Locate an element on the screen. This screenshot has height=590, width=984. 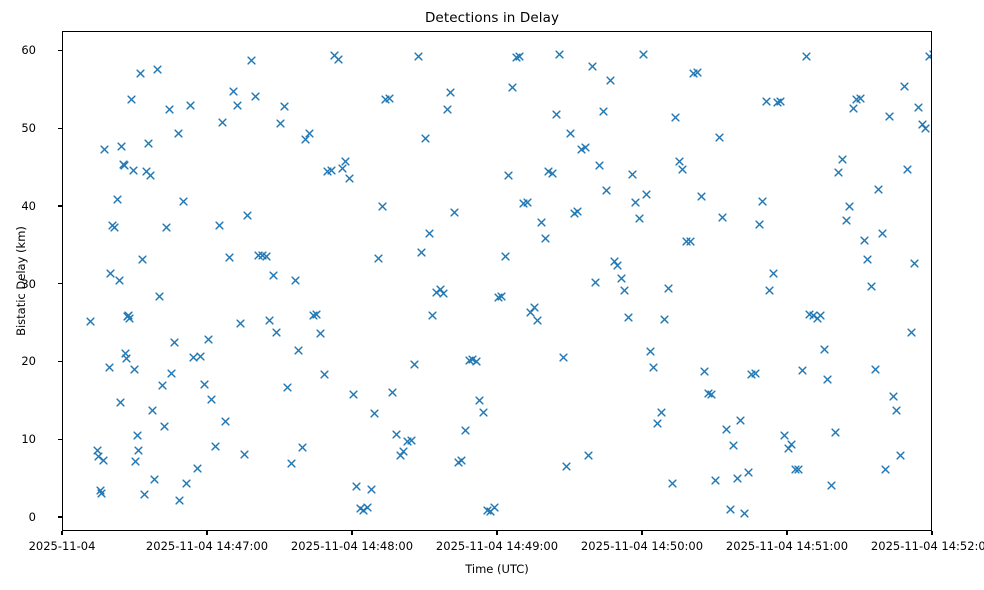
y-tick-label: 0 is located at coordinates (32, 517).